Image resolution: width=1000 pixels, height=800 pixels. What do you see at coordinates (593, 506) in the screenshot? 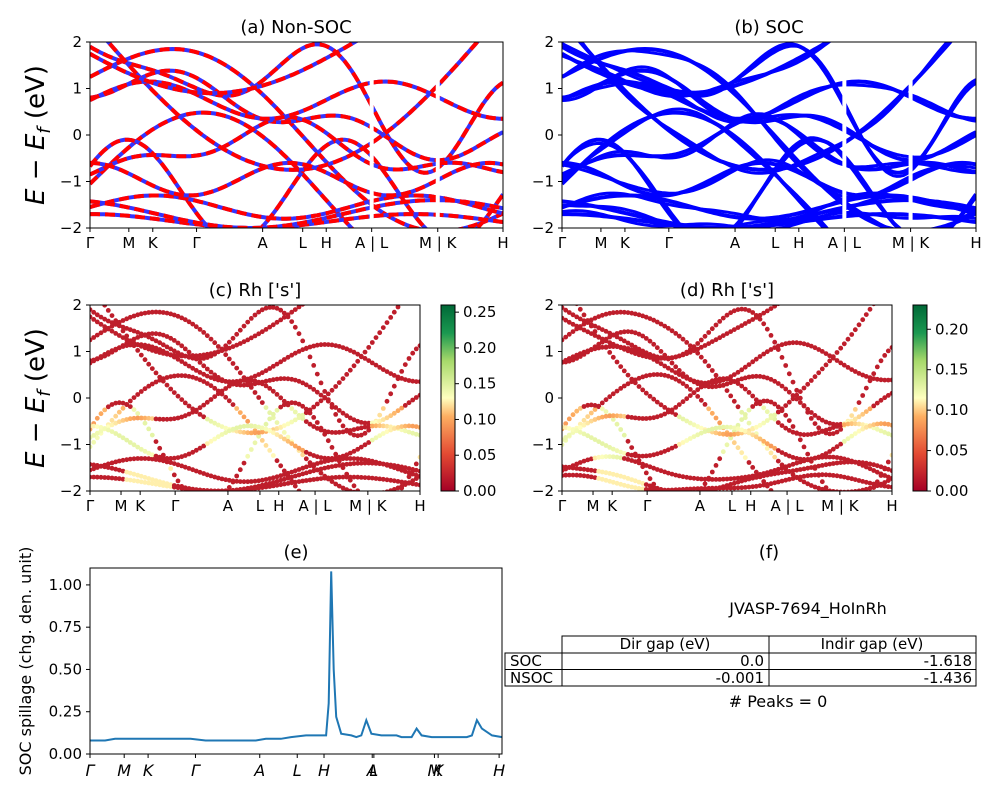
I see `x-tick-label: M` at bounding box center [593, 506].